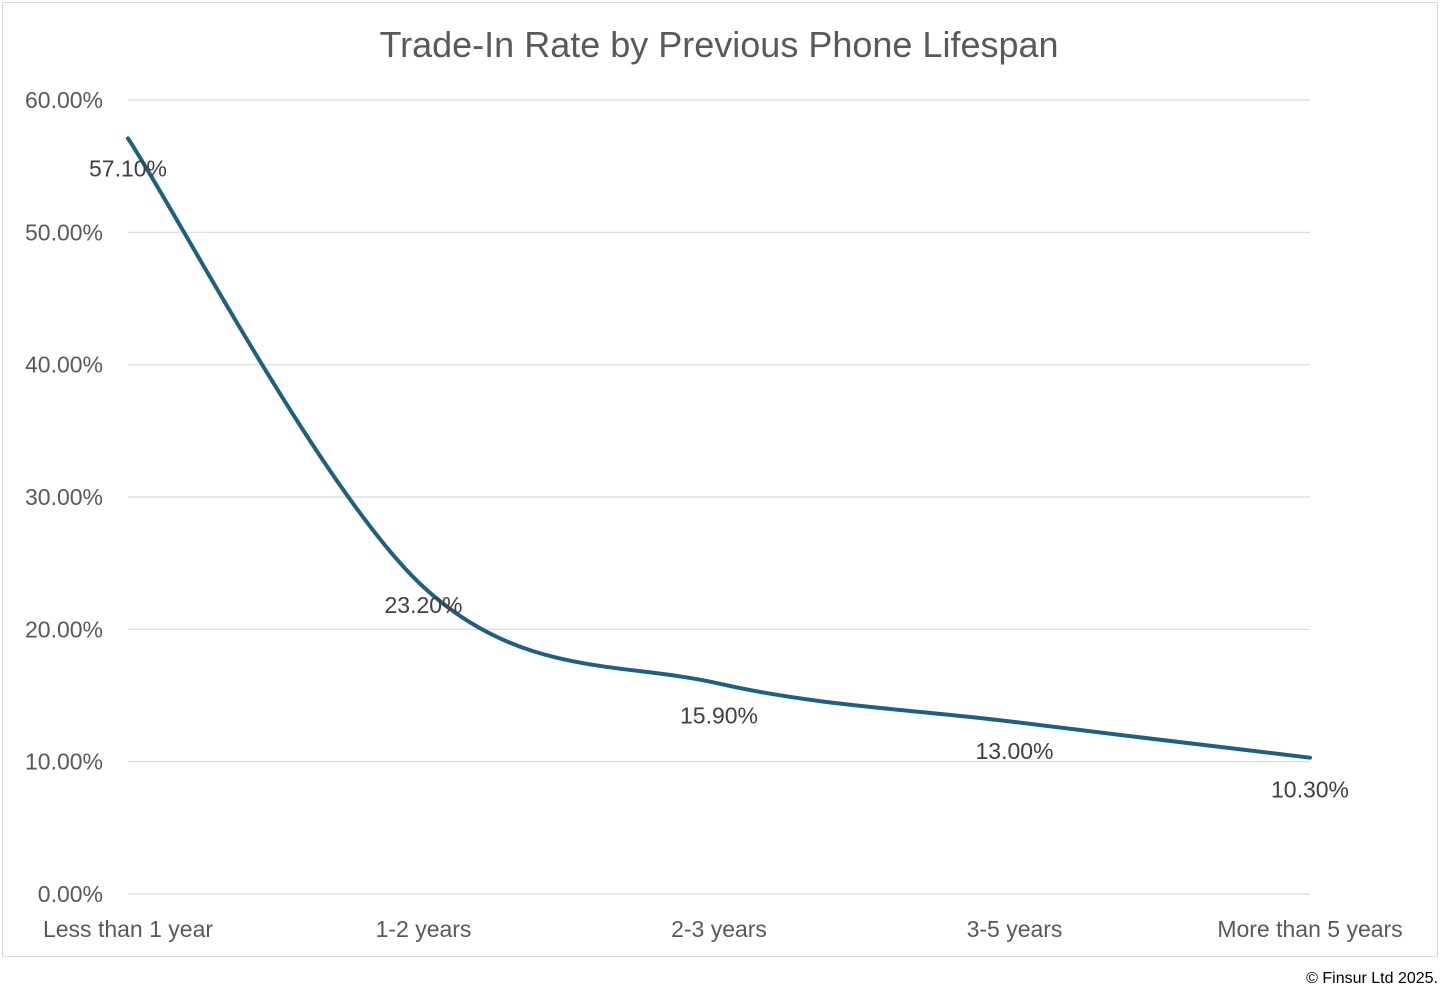 Image resolution: width=1456 pixels, height=1003 pixels. Describe the element at coordinates (64, 762) in the screenshot. I see `y-tick-label: 10.00%` at that location.